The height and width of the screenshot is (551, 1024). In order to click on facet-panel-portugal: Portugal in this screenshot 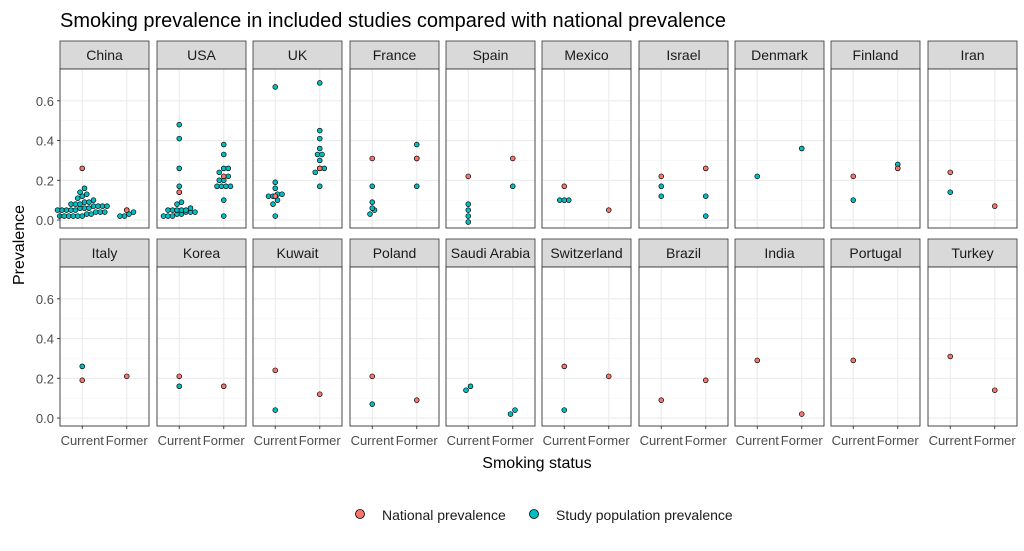, I will do `click(875, 332)`.